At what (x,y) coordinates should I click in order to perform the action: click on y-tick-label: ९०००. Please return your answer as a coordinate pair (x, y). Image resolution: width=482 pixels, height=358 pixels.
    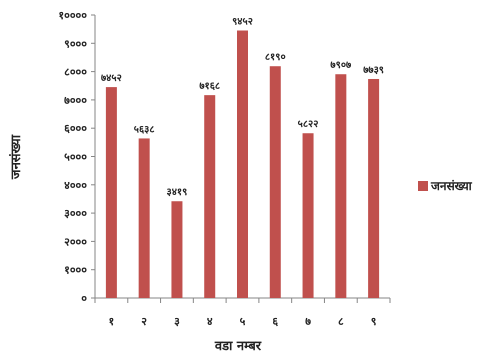
    Looking at the image, I should click on (75, 43).